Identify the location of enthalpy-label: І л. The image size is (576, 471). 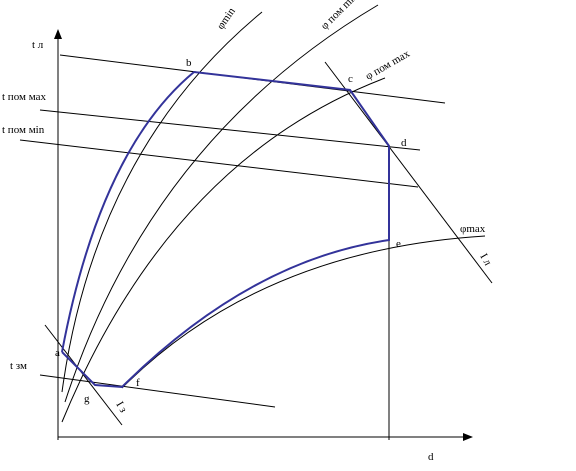
(485, 260).